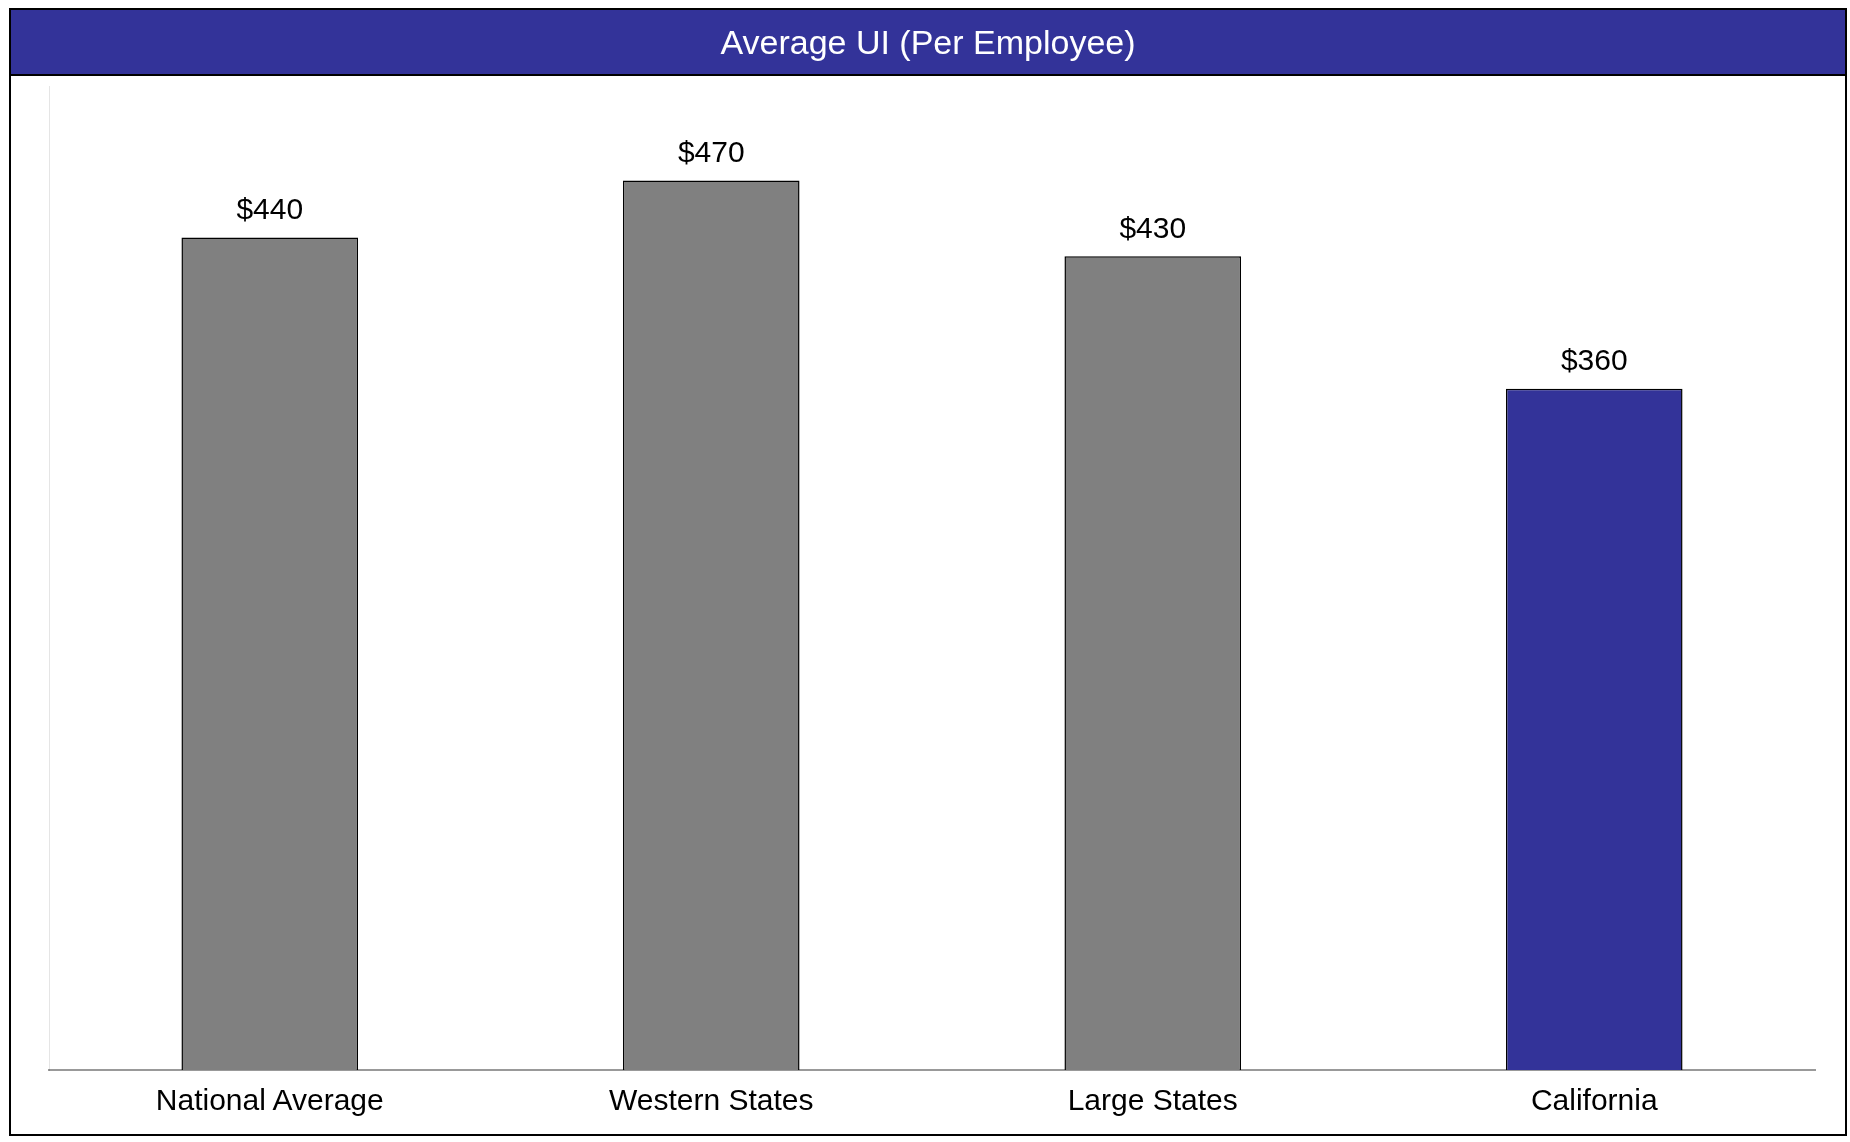 Image resolution: width=1850 pixels, height=1142 pixels. What do you see at coordinates (270, 208) in the screenshot?
I see `data-label: $440` at bounding box center [270, 208].